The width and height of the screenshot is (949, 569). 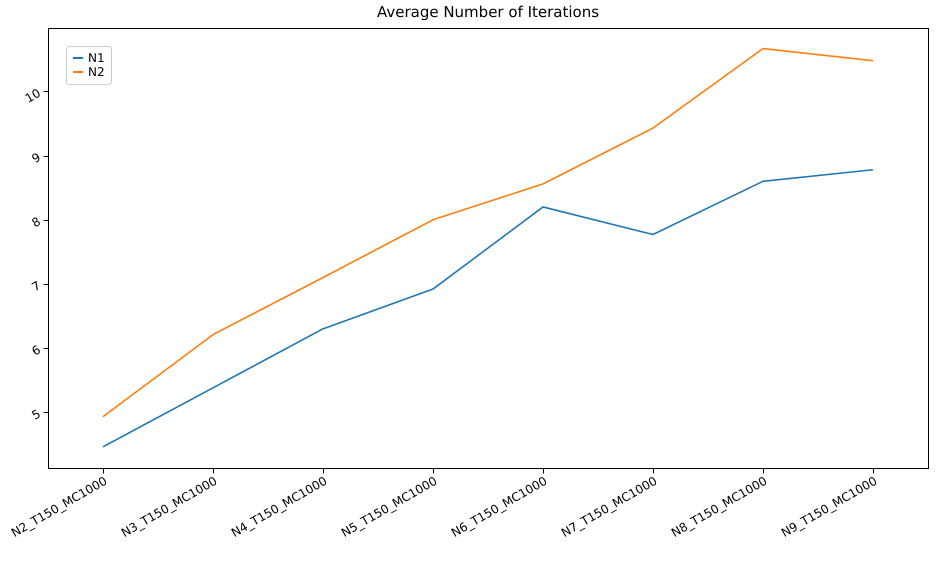 What do you see at coordinates (36, 222) in the screenshot?
I see `y-tick-label: 8` at bounding box center [36, 222].